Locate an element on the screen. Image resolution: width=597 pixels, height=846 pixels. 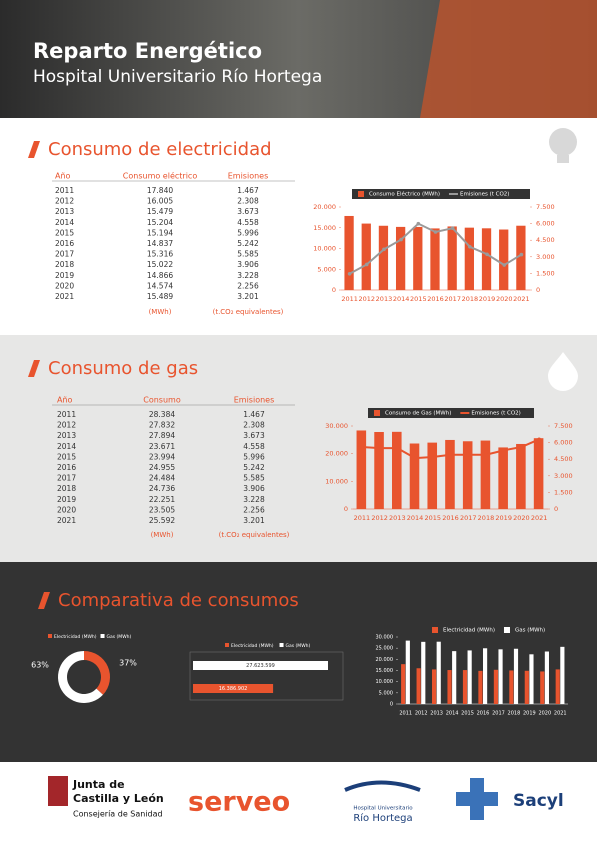
table-cell: 2011 is located at coordinates (64, 190).